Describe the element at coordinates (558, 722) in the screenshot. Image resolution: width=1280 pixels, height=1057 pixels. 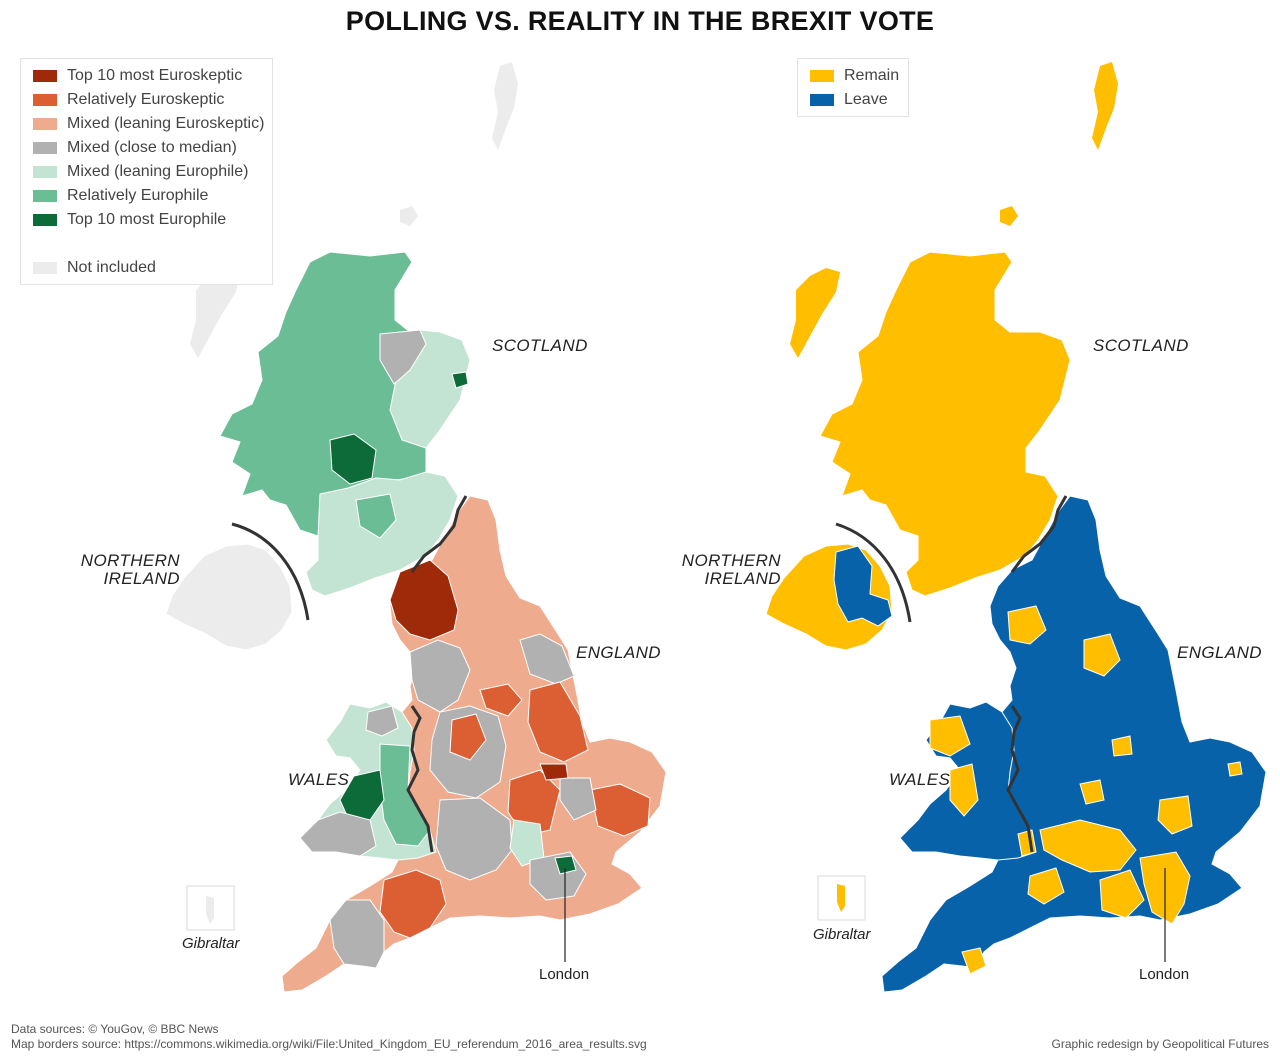
I see `lincolnshire-region` at that location.